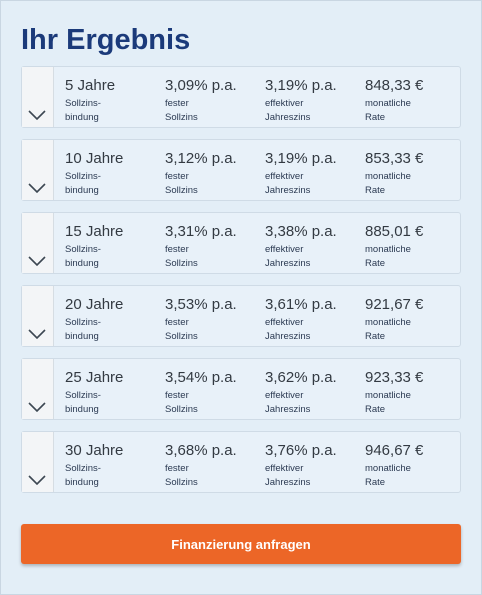 This screenshot has width=482, height=595. I want to click on fixed-rate-period-cell: 10 Jahre Sollzins- bindung, so click(94, 173).